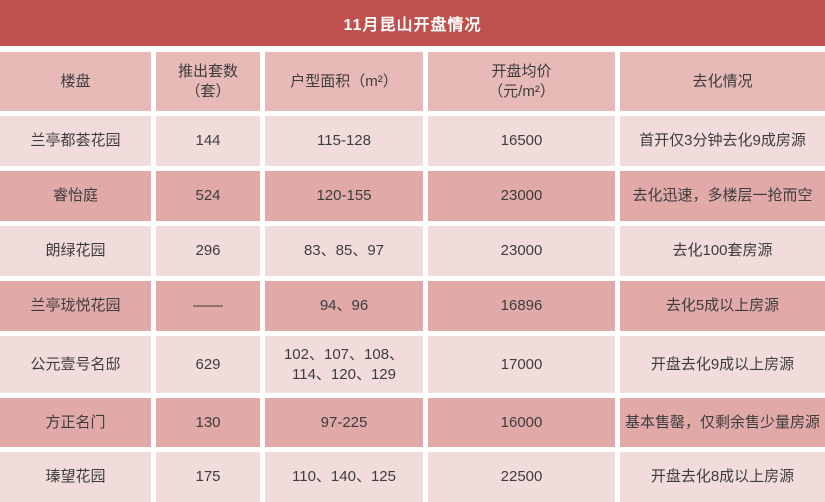  I want to click on column-header-unit-area: 户型面积（m²）, so click(344, 81).